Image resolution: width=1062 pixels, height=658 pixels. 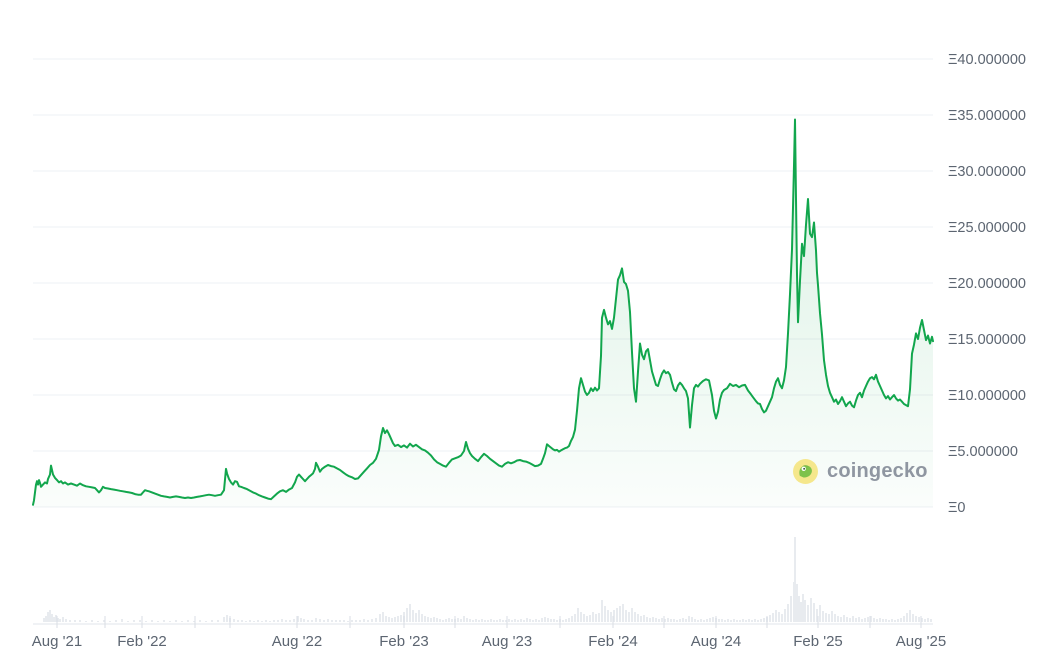 What do you see at coordinates (507, 641) in the screenshot?
I see `x-tick-label: Aug '23` at bounding box center [507, 641].